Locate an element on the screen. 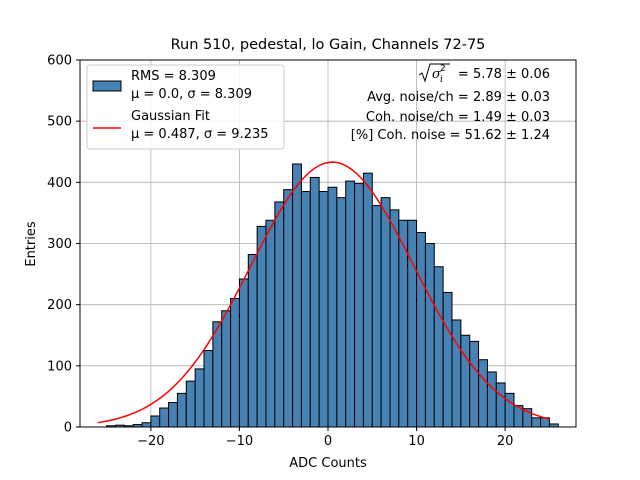  sigma-subscript-glyph: i is located at coordinates (441, 80).